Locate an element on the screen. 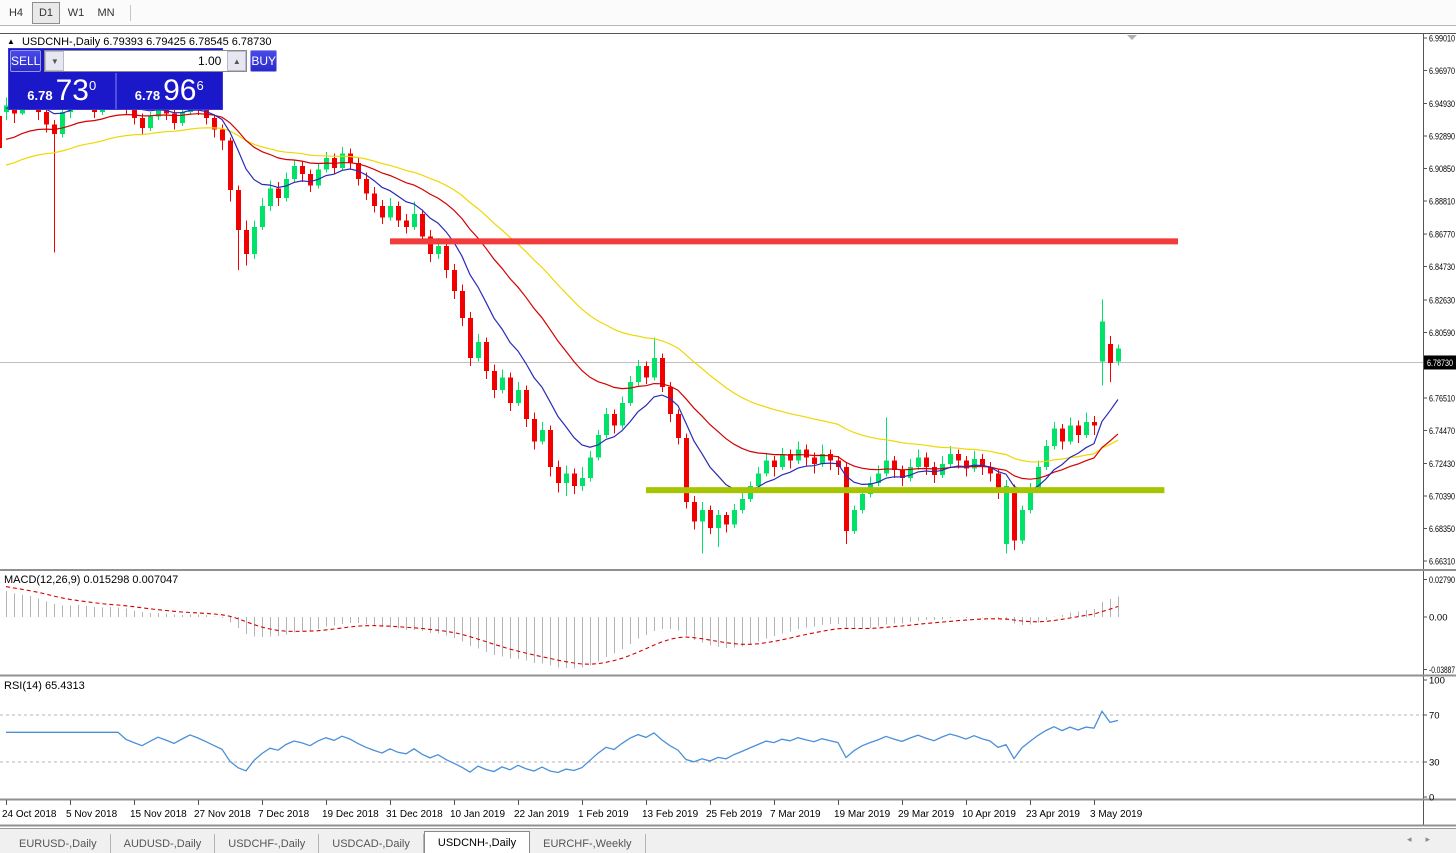 This screenshot has height=853, width=1456. timeframe-button-w1: W1 is located at coordinates (76, 12).